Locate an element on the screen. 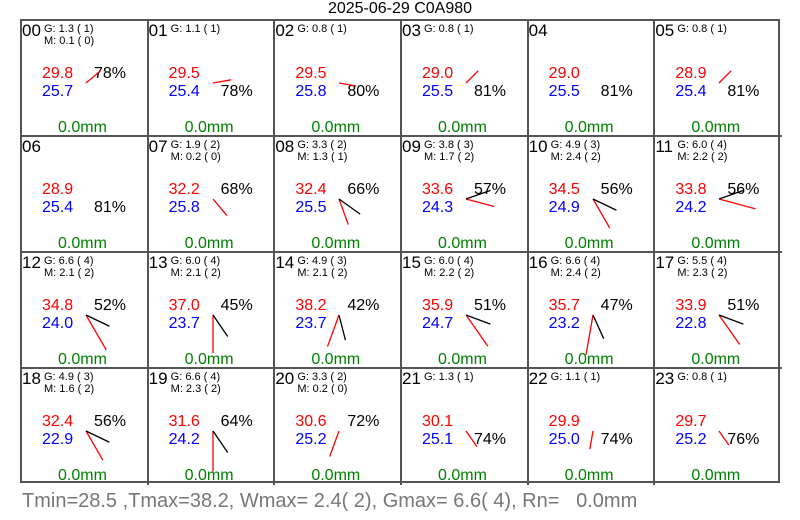 The image size is (800, 520). dewpoint-value: 24.9 is located at coordinates (564, 207).